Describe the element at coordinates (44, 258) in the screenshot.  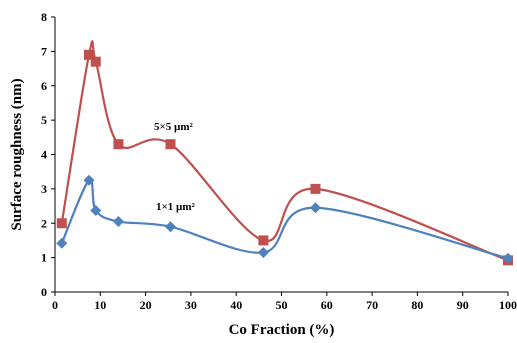
I see `y-tick-label: 1` at that location.